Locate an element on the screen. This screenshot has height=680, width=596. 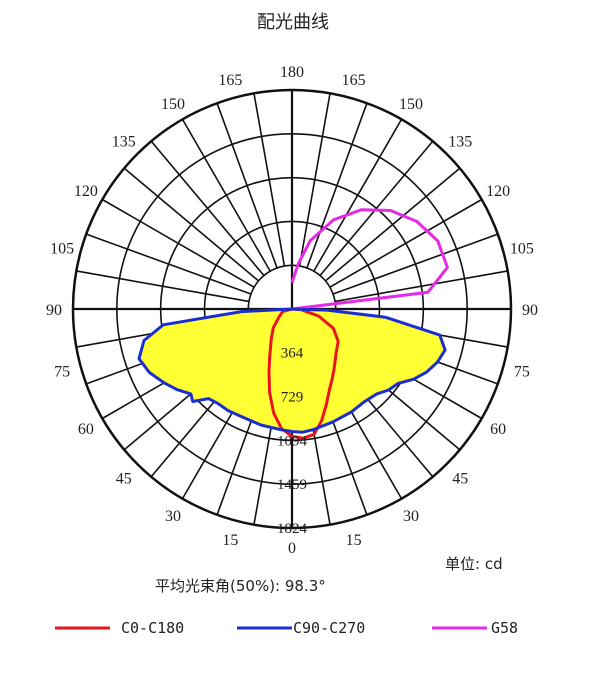
curve-c90-c270 is located at coordinates (292, 370).